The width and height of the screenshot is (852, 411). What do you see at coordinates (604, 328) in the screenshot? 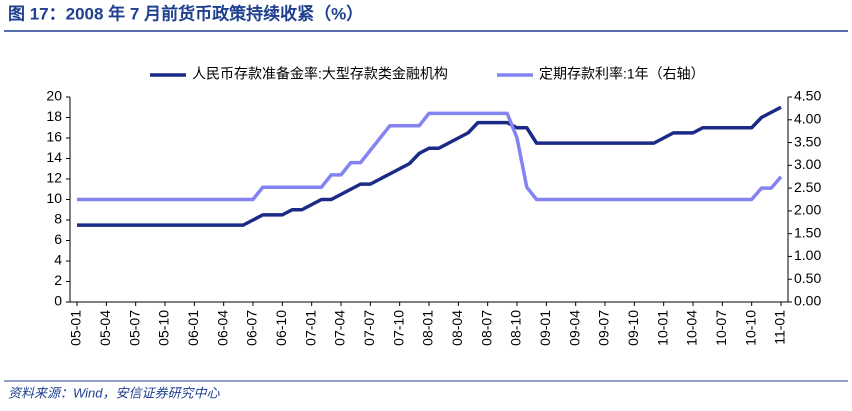
I see `x-tick-label: 09-07` at bounding box center [604, 328].